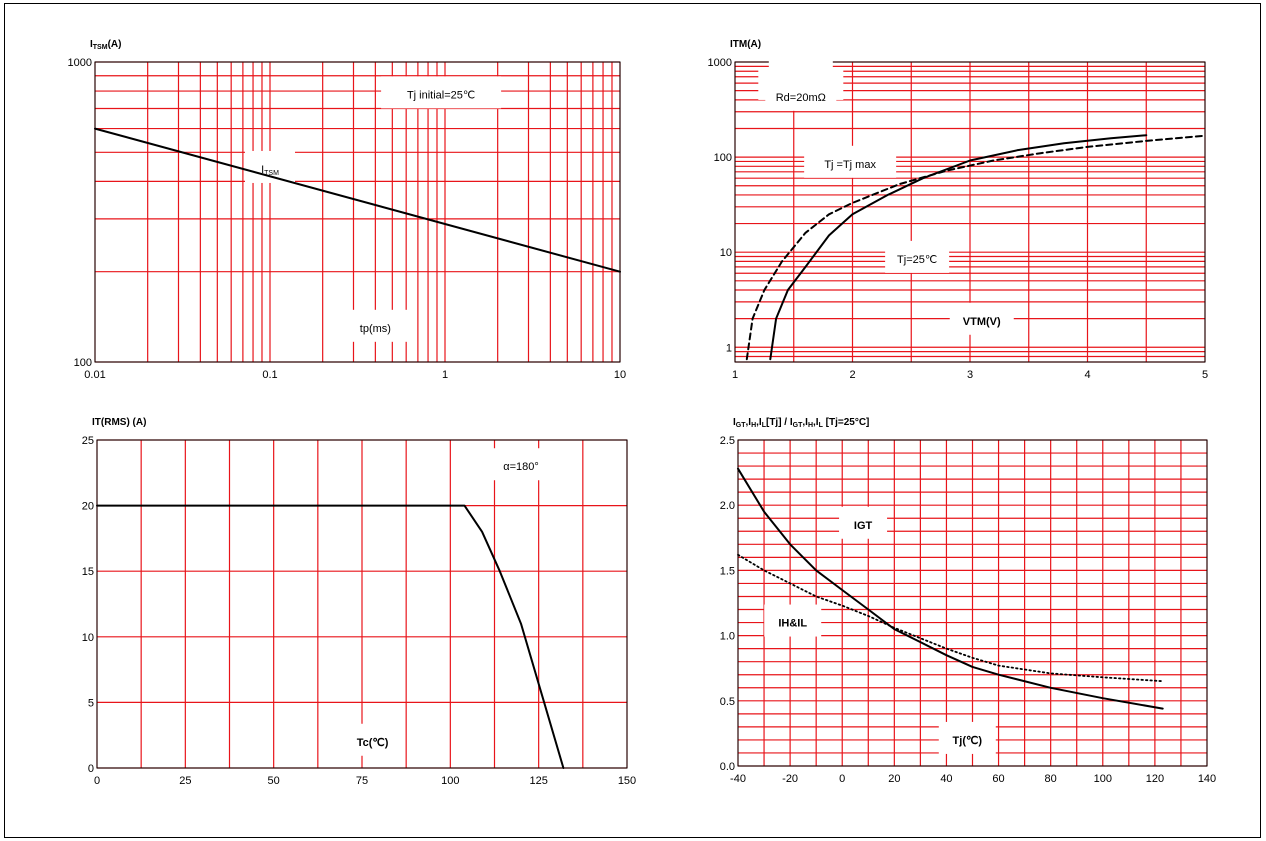  What do you see at coordinates (727, 767) in the screenshot?
I see `y-tick-label: 0.0` at bounding box center [727, 767].